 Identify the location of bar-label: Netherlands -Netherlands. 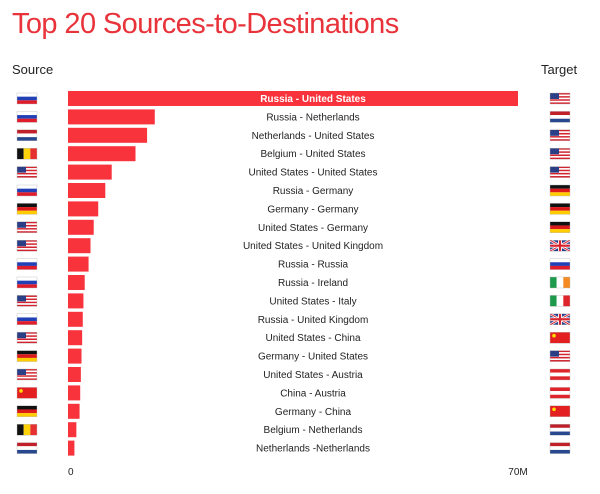
(313, 449).